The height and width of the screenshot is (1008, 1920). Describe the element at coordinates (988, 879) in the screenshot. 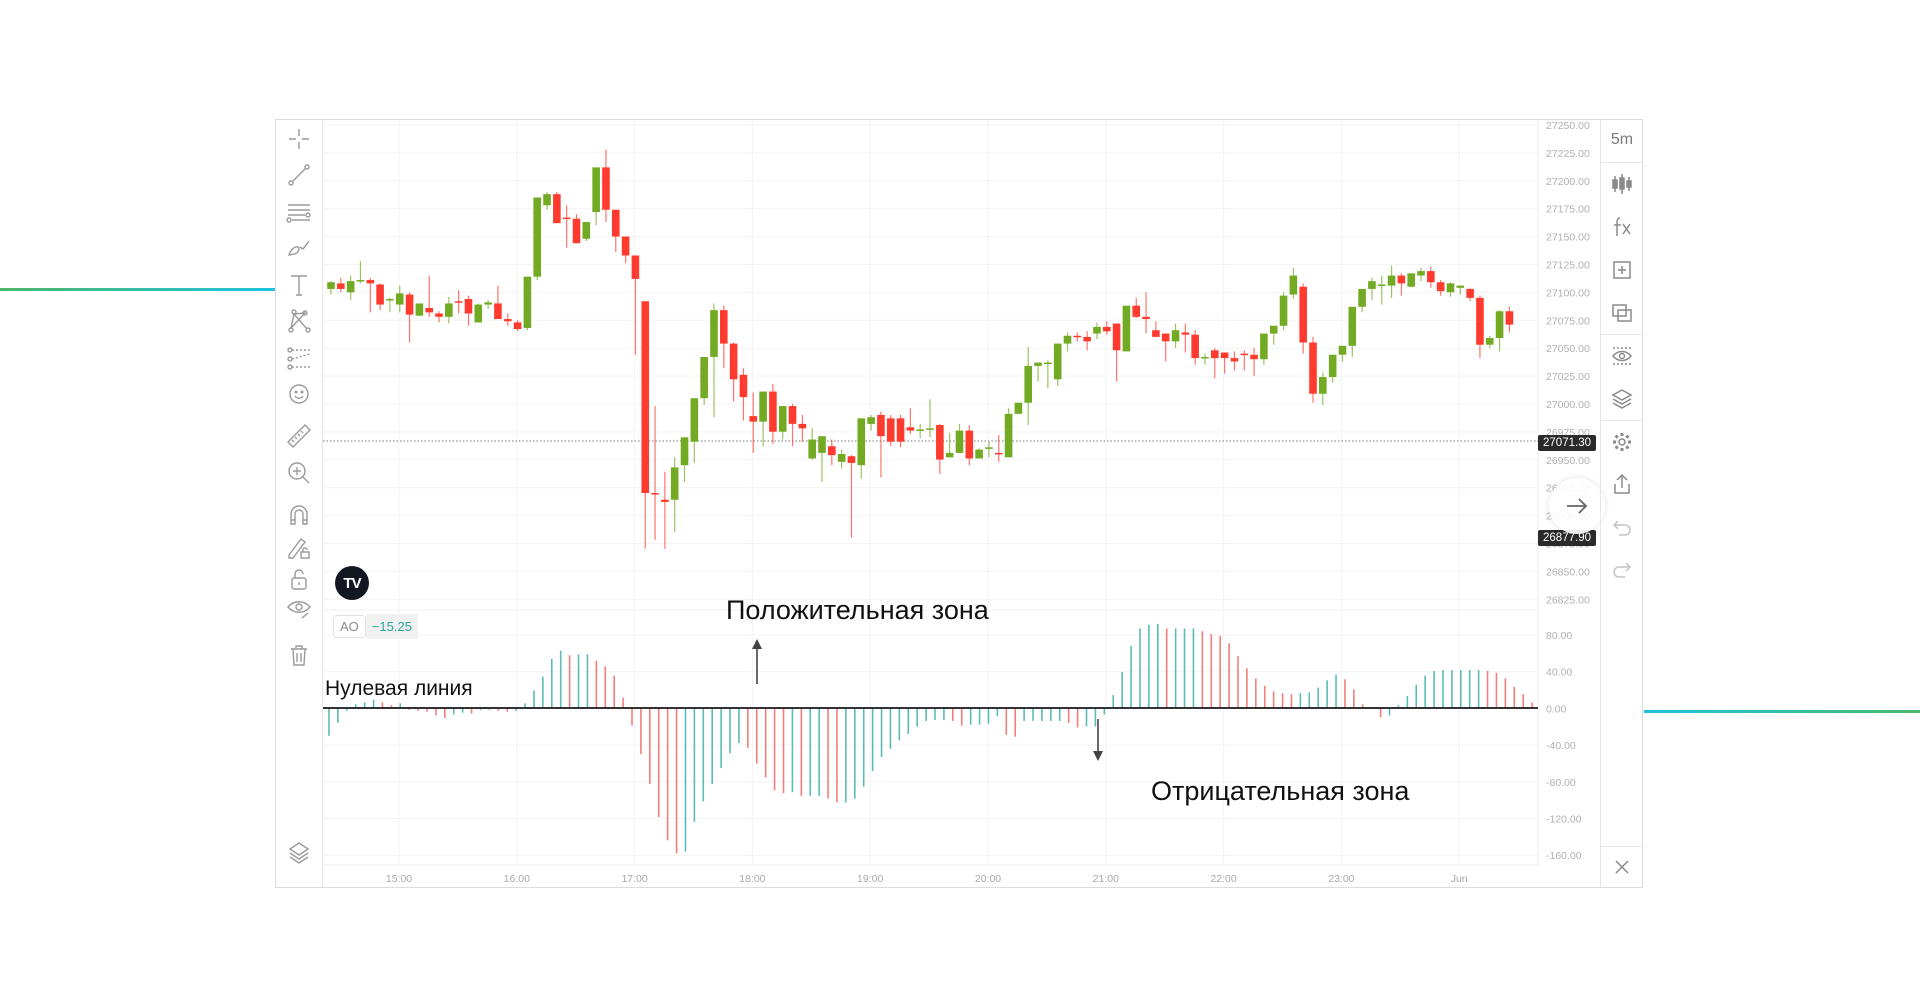

I see `time-axis-label: 20:00` at that location.